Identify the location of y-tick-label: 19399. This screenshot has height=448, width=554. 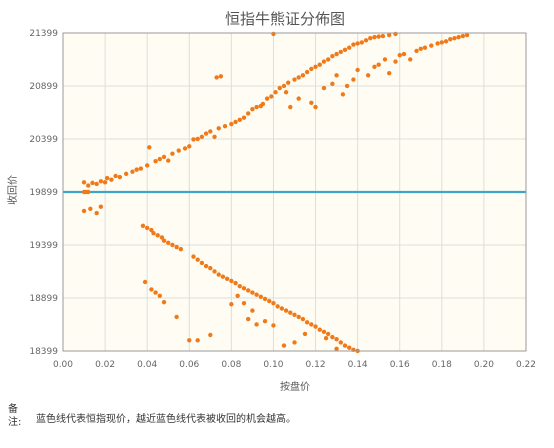
(43, 246).